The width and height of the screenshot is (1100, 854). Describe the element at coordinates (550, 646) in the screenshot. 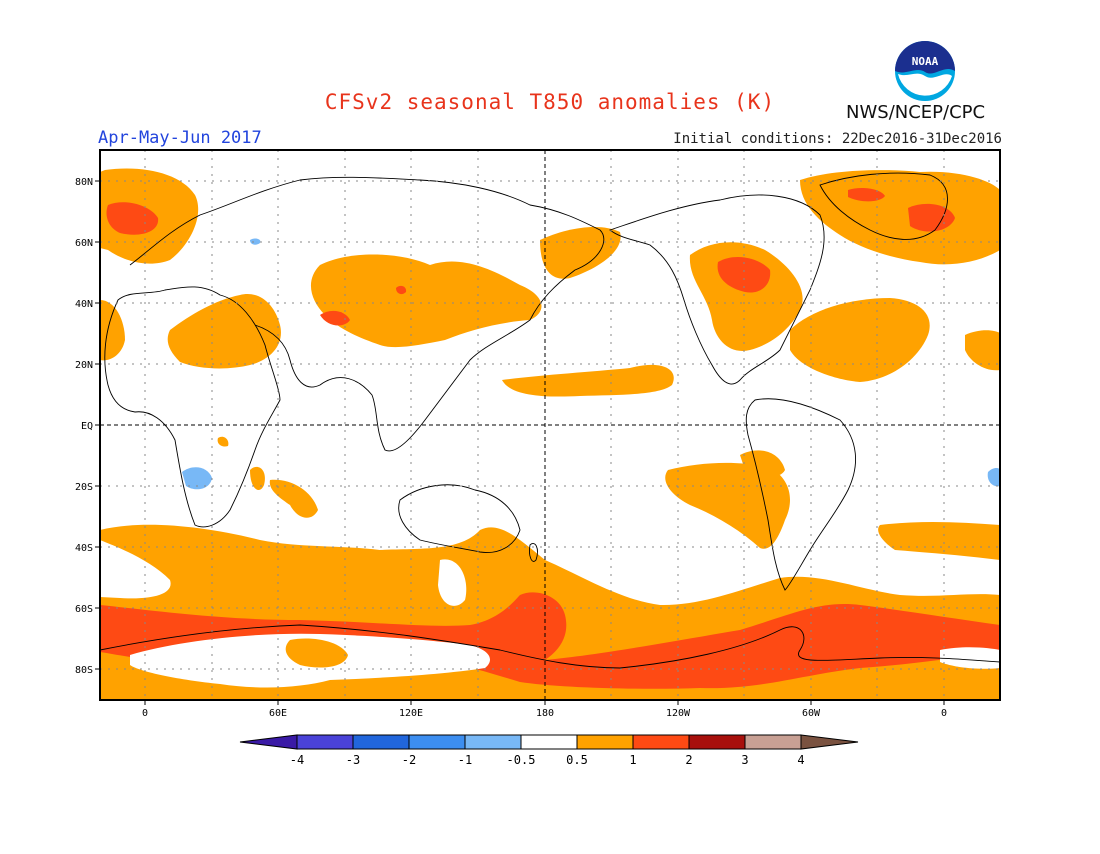

I see `coast-antarctica` at that location.